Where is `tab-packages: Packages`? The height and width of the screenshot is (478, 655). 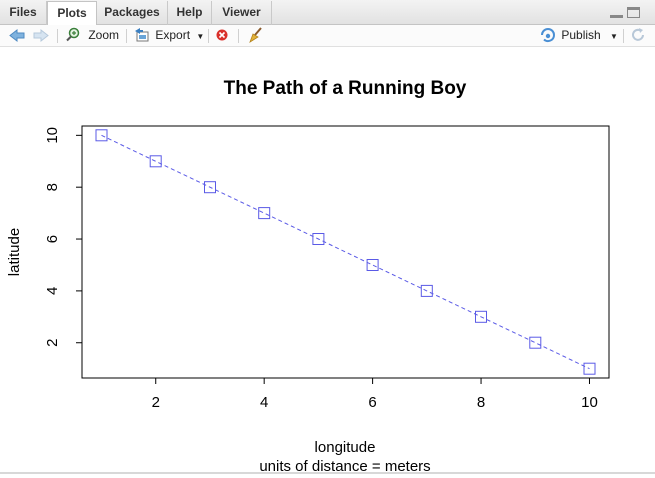
tab-packages: Packages is located at coordinates (132, 13).